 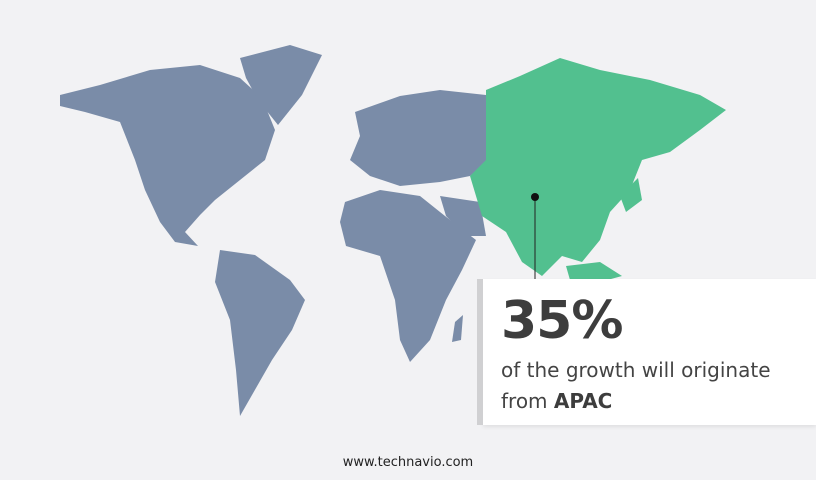 What do you see at coordinates (636, 401) in the screenshot?
I see `callout-line2: from APAC` at bounding box center [636, 401].